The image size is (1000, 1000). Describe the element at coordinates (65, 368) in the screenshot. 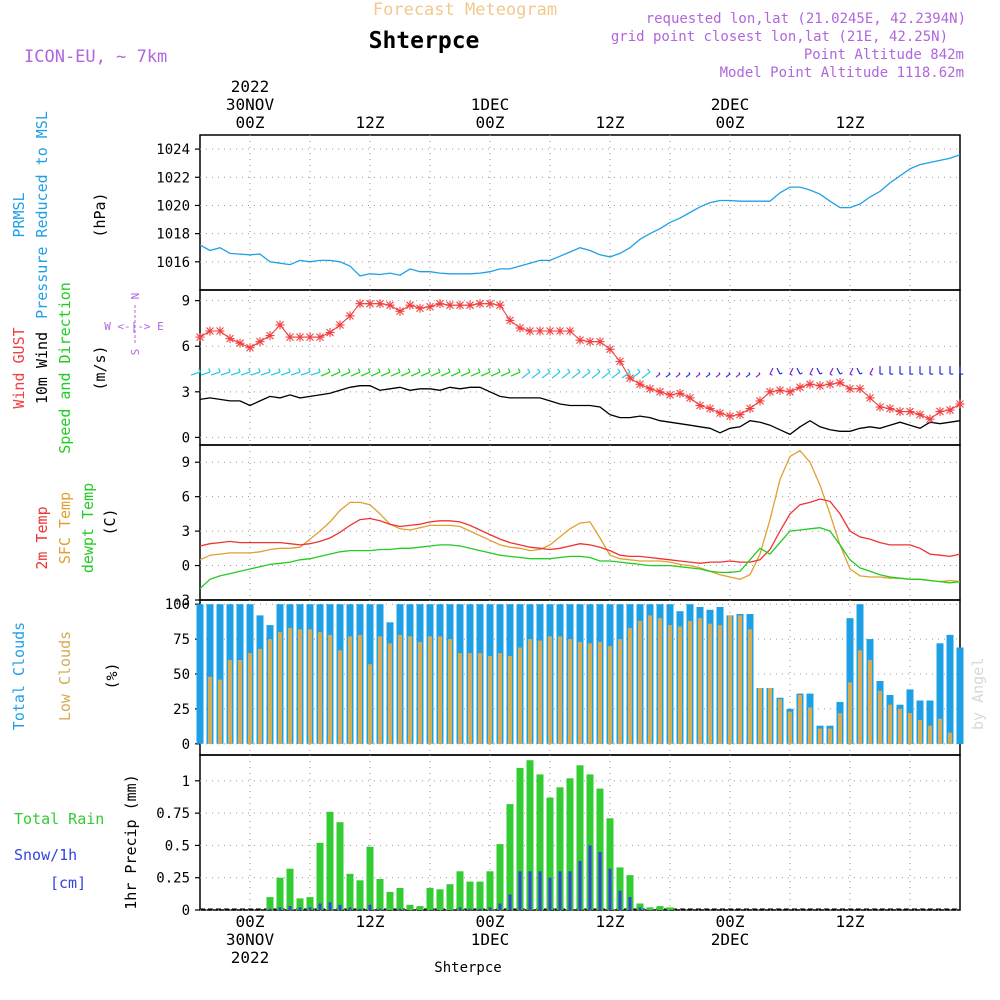

I see `speed-dir-label: Speed and Direction` at that location.